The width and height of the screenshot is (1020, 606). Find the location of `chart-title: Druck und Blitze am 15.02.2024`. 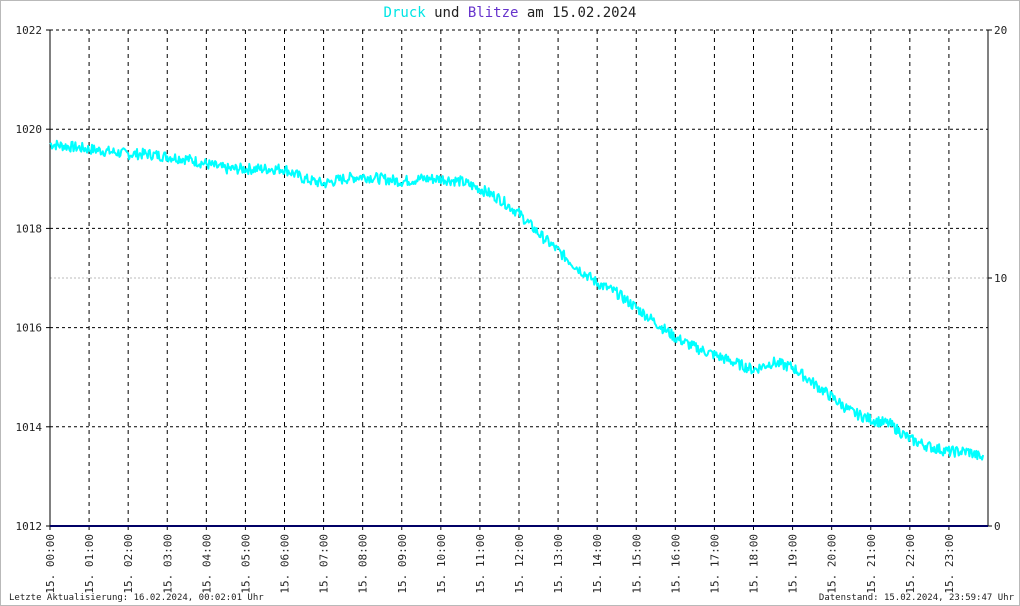

chart-title: Druck und Blitze am 15.02.2024 is located at coordinates (510, 13).